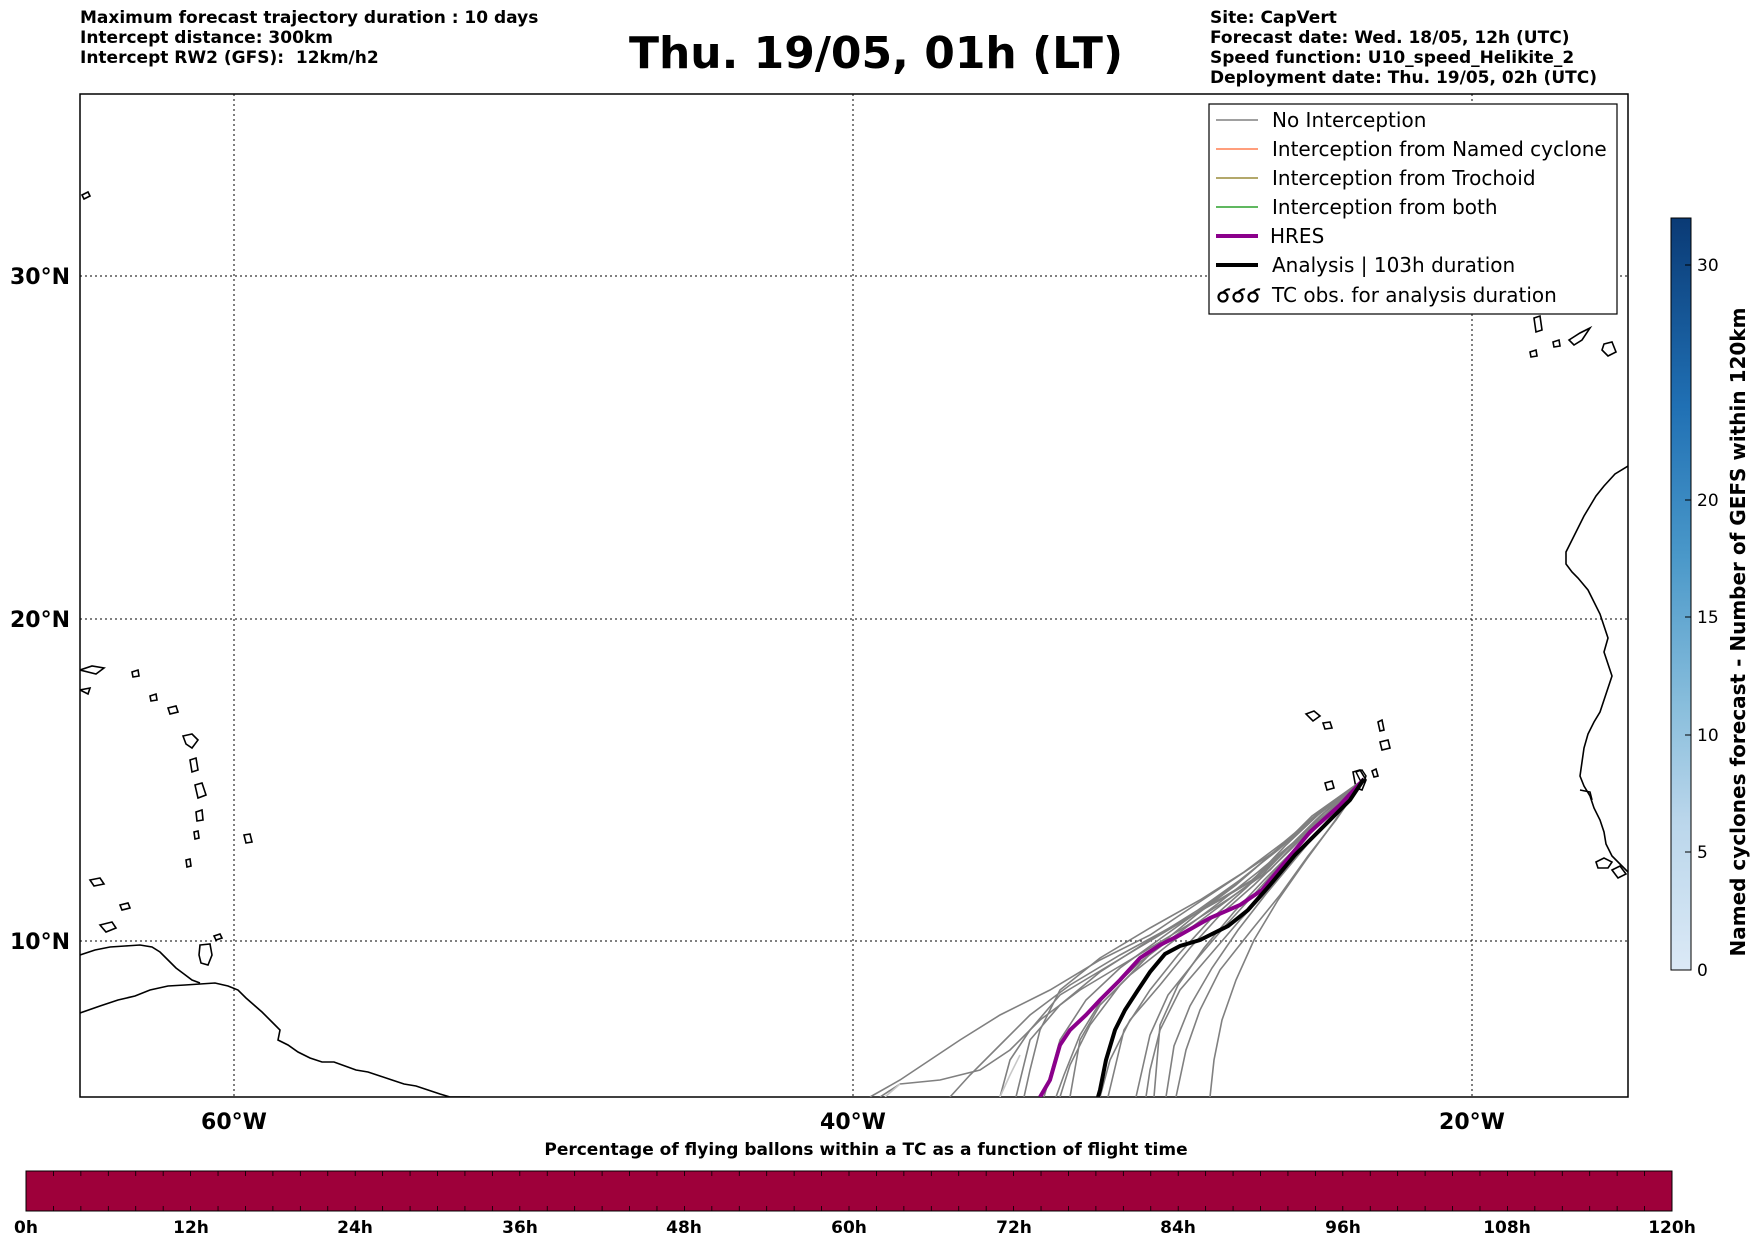 This screenshot has width=1752, height=1241. What do you see at coordinates (108, 927) in the screenshot?
I see `margarita-island` at bounding box center [108, 927].